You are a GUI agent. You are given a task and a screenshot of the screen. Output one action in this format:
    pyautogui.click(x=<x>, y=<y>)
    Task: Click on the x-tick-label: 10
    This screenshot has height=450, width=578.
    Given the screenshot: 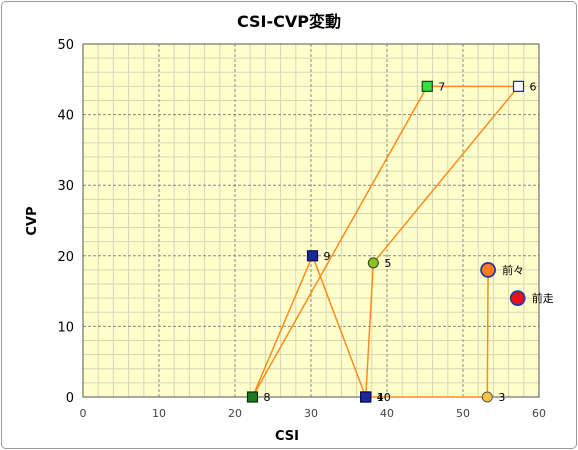 What is the action you would take?
    pyautogui.click(x=159, y=413)
    